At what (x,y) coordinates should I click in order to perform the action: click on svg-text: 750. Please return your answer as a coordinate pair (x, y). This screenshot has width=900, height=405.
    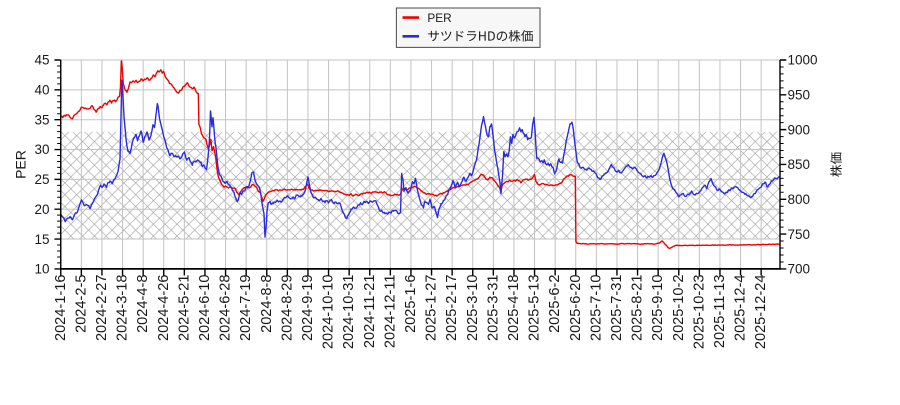
    Looking at the image, I should click on (799, 234).